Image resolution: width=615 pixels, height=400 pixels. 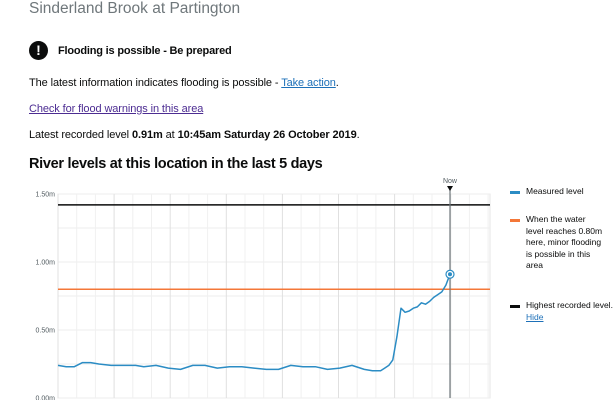 I want to click on y-axis-ticks: 0.00m 0.50m 1.00m 1.50m, so click(x=46, y=296).